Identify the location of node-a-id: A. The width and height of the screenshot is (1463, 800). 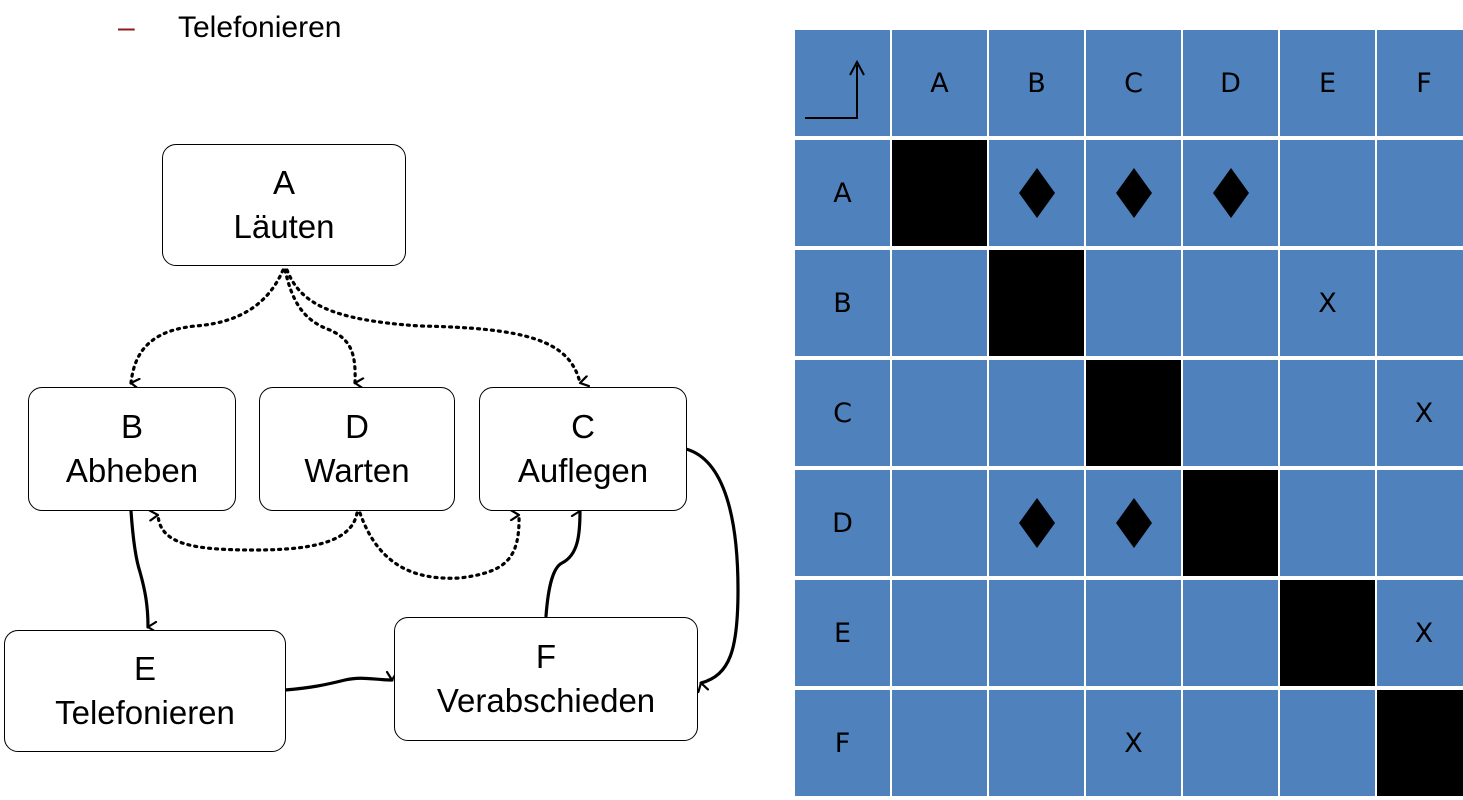
(283, 182).